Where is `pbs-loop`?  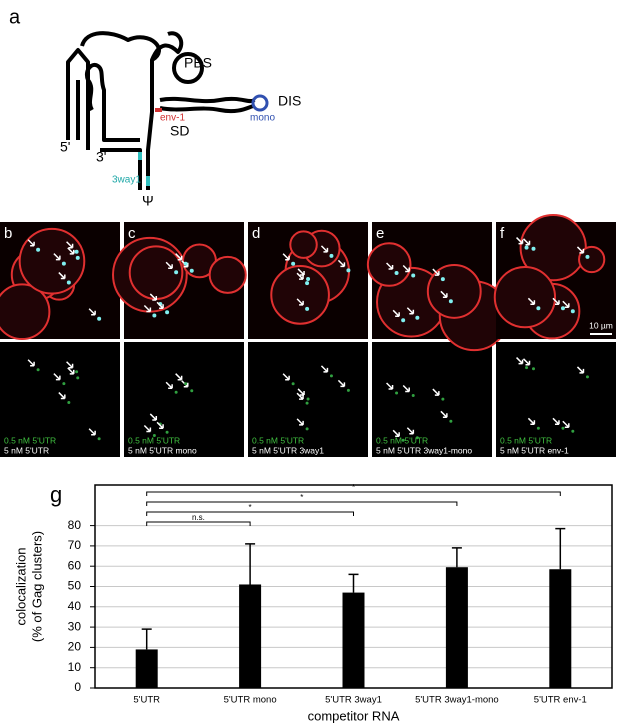
pbs-loop is located at coordinates (188, 68).